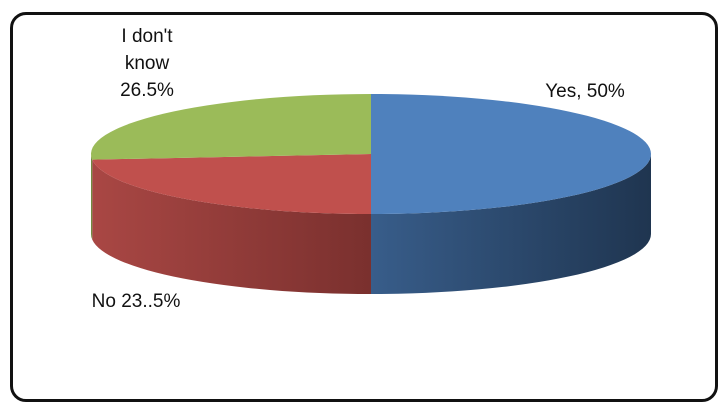 The height and width of the screenshot is (412, 727). What do you see at coordinates (511, 154) in the screenshot?
I see `pie-slice-yes` at bounding box center [511, 154].